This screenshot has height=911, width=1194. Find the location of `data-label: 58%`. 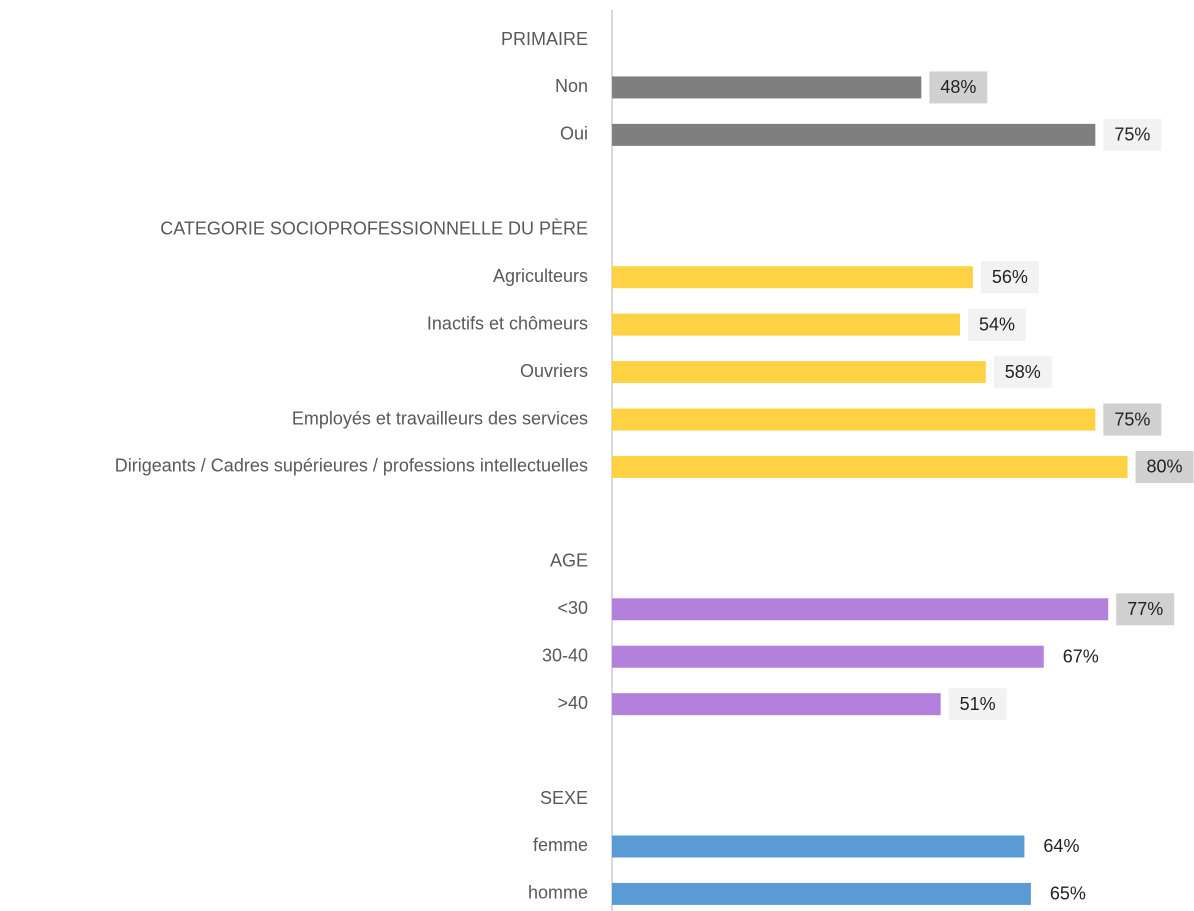

data-label: 58% is located at coordinates (1023, 372).